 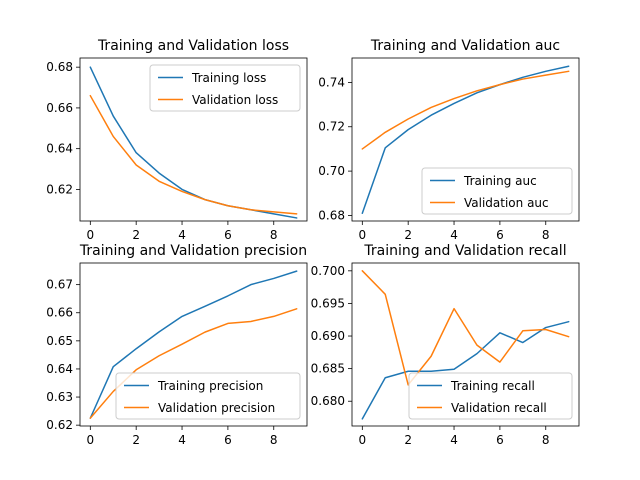 I want to click on legend-label-validation: Validation auc, so click(x=506, y=203).